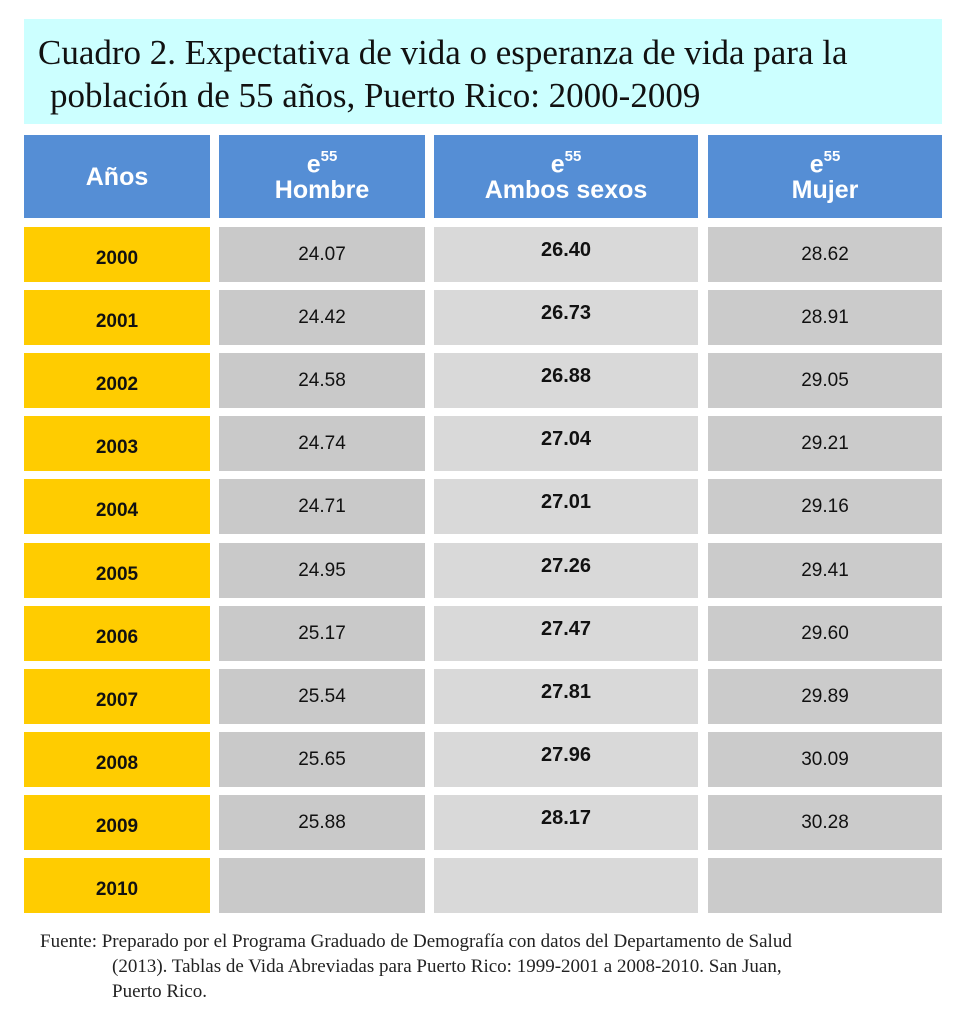 Image resolution: width=973 pixels, height=1024 pixels. I want to click on cell-female: 30.09, so click(825, 759).